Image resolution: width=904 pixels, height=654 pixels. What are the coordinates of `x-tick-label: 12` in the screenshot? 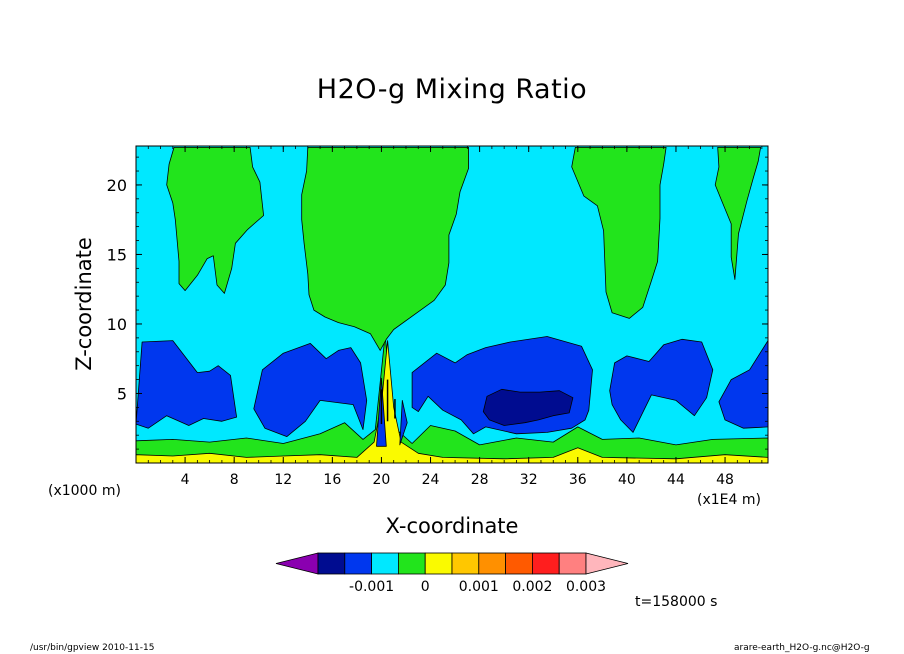 It's located at (283, 480).